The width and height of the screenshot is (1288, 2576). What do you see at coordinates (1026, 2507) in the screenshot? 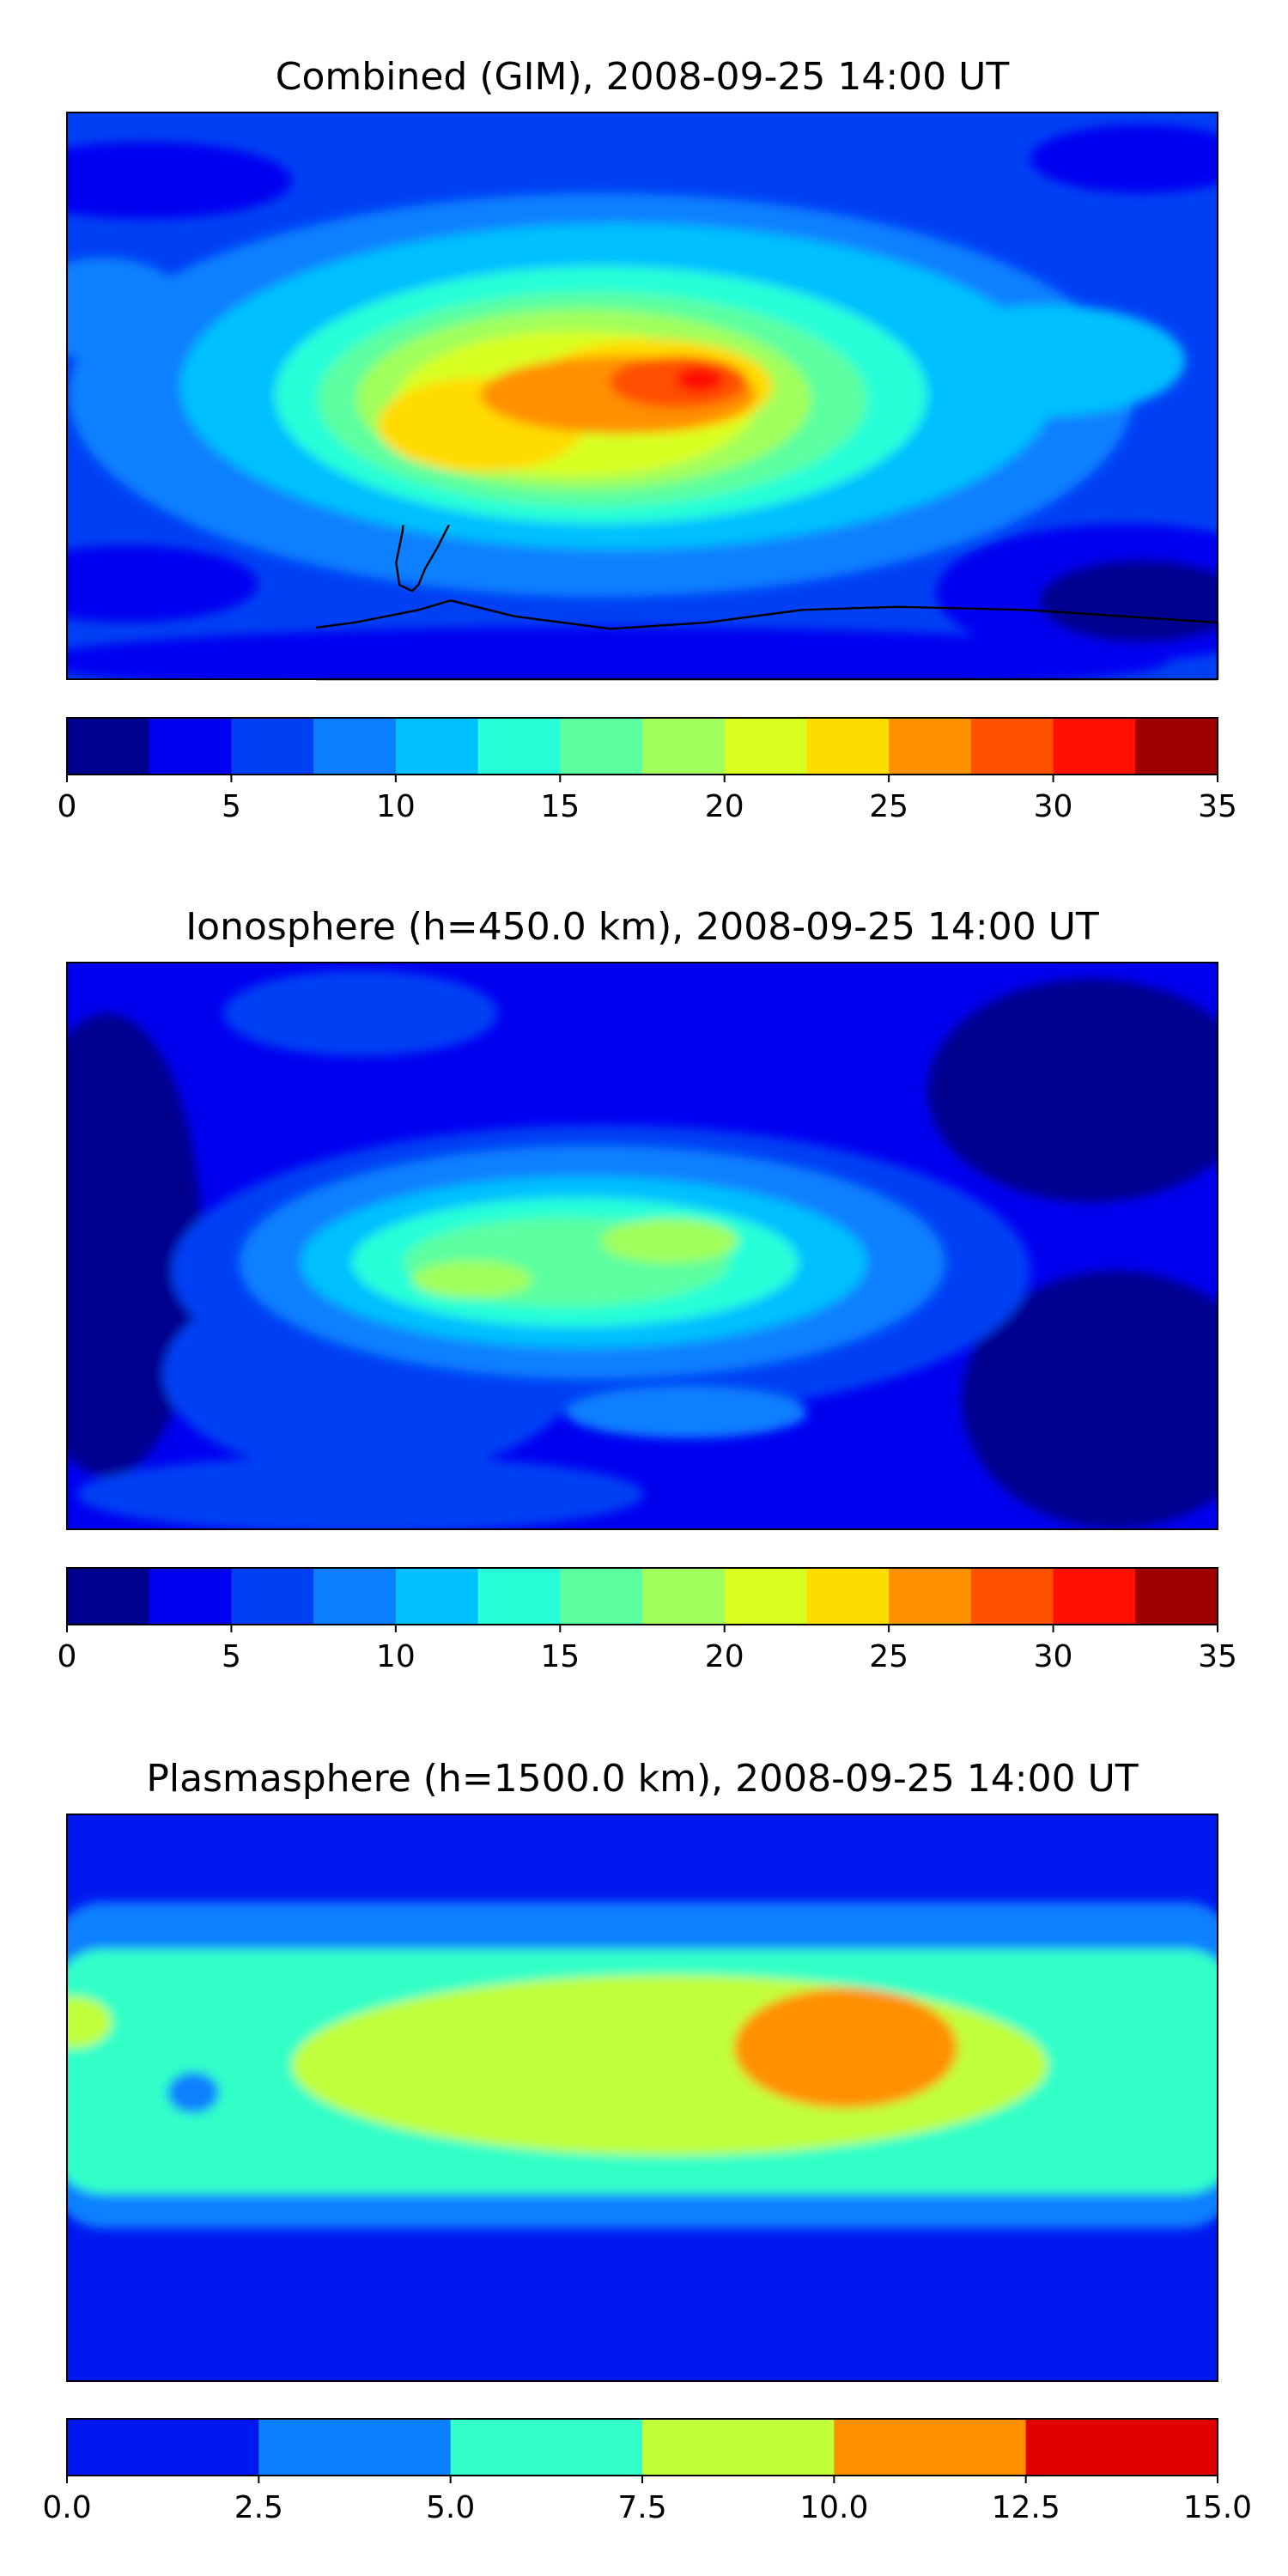
I see `colorbar-tick-label: 12.5` at bounding box center [1026, 2507].